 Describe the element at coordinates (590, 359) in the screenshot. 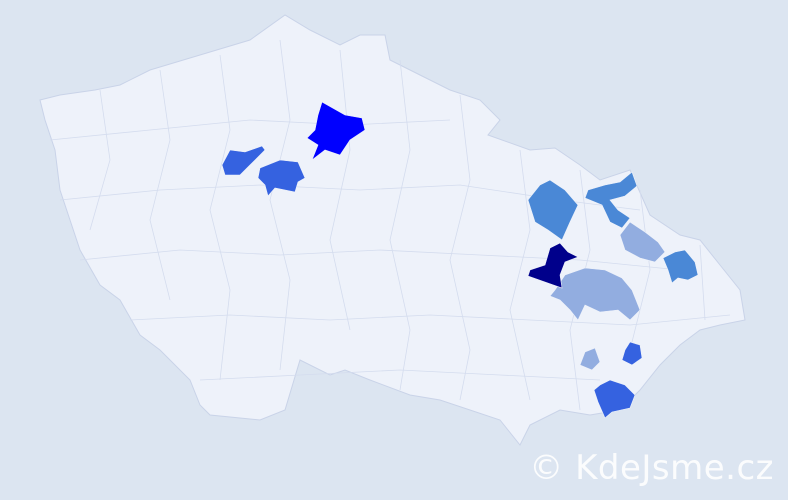

I see `region-moravia-light-c` at that location.